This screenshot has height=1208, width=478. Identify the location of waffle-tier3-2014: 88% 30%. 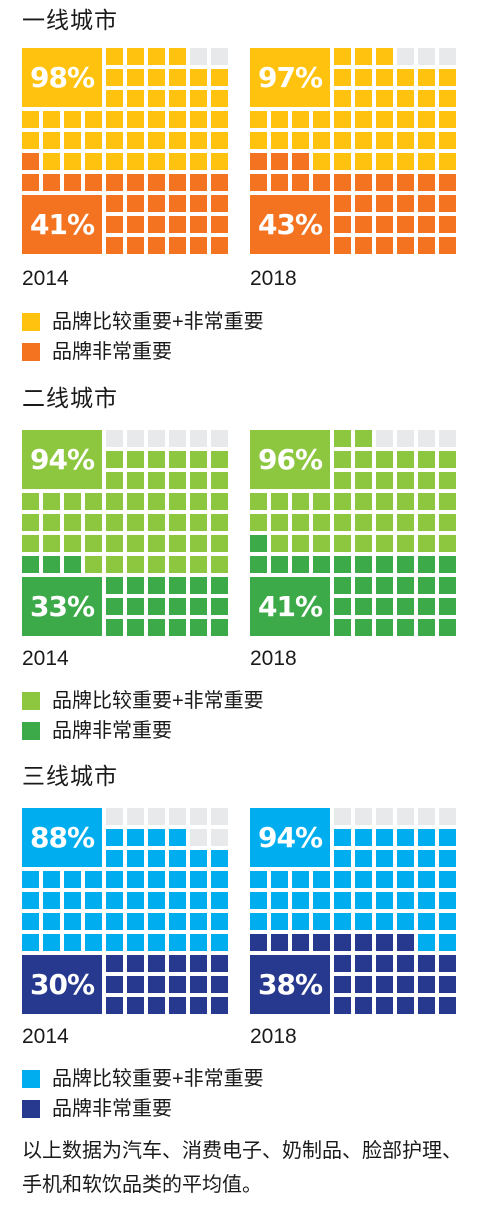
(125, 911).